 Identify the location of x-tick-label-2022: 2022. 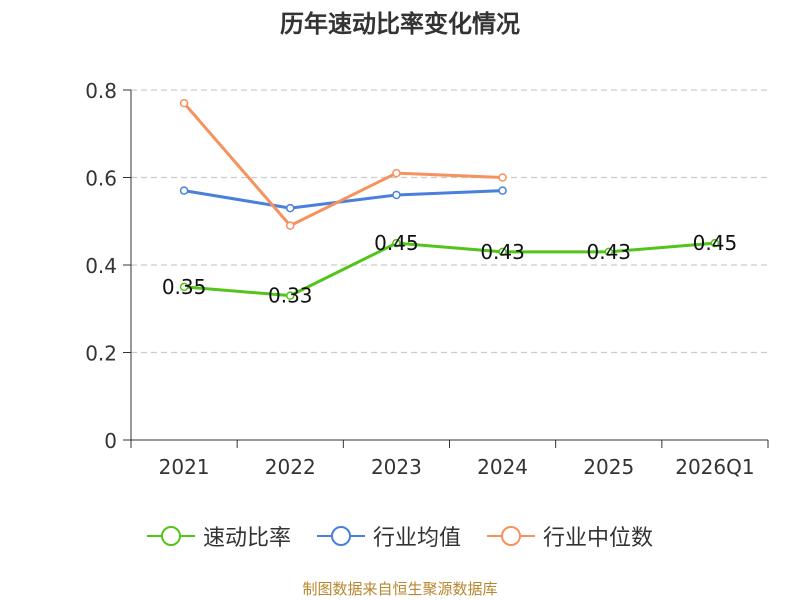
(290, 467).